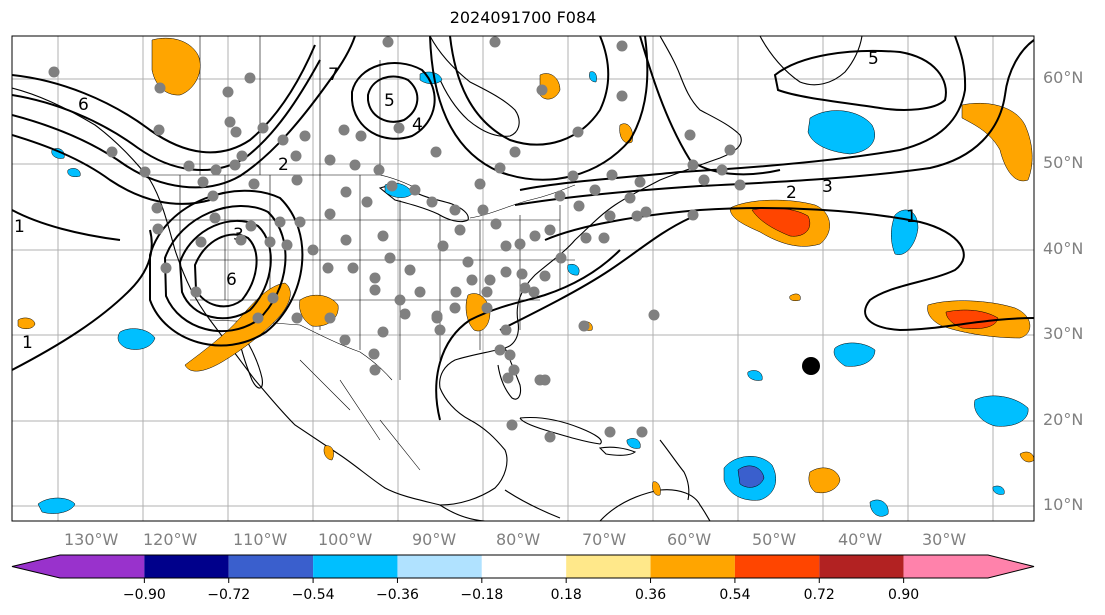 The image size is (1105, 615). What do you see at coordinates (1063, 333) in the screenshot?
I see `lat-label-30n: 30°N` at bounding box center [1063, 333].